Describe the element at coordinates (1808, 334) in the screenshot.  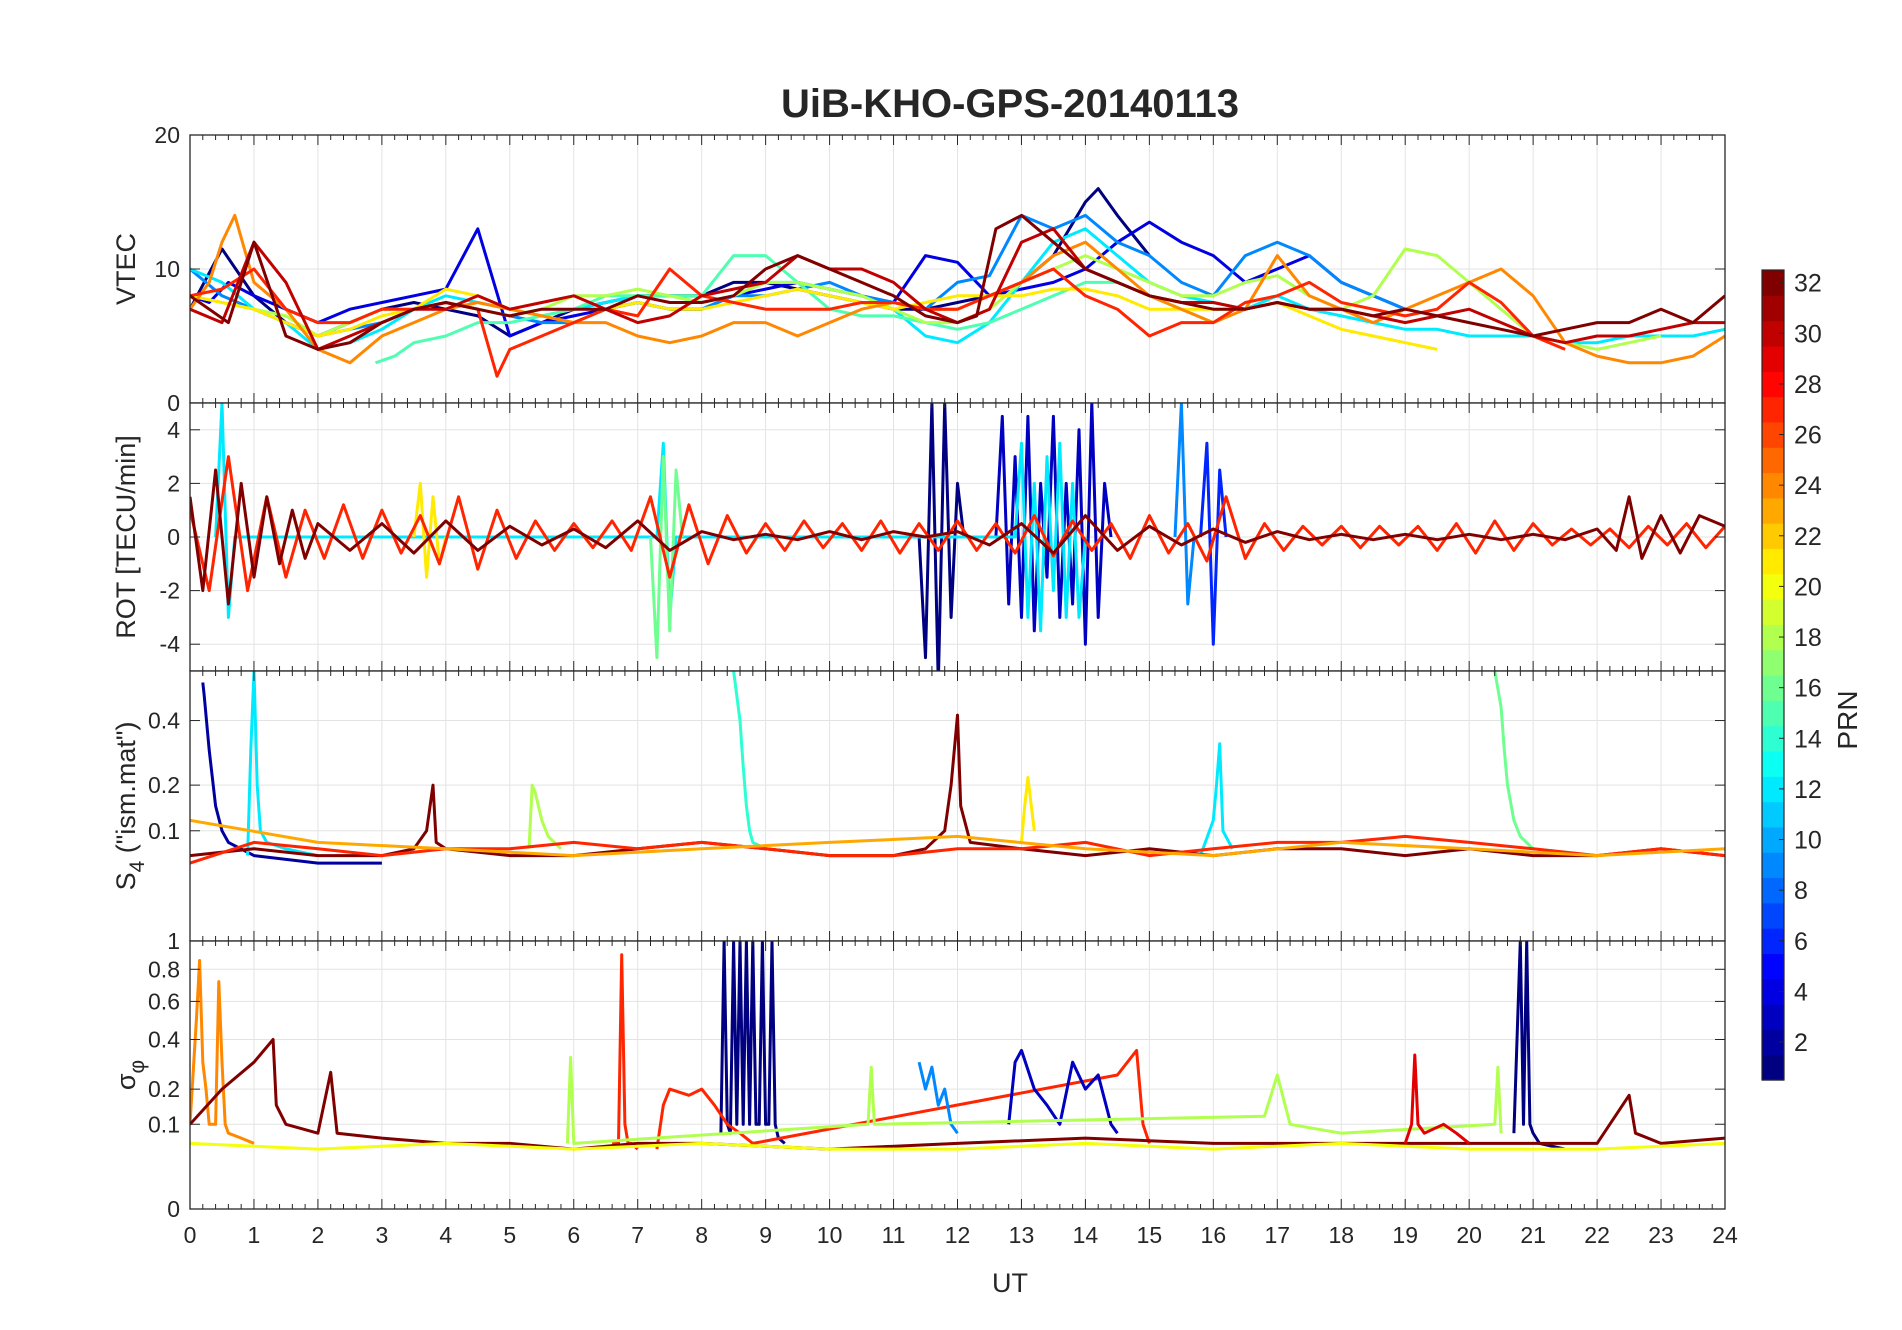
I see `colorbar-tick-label: 30` at that location.